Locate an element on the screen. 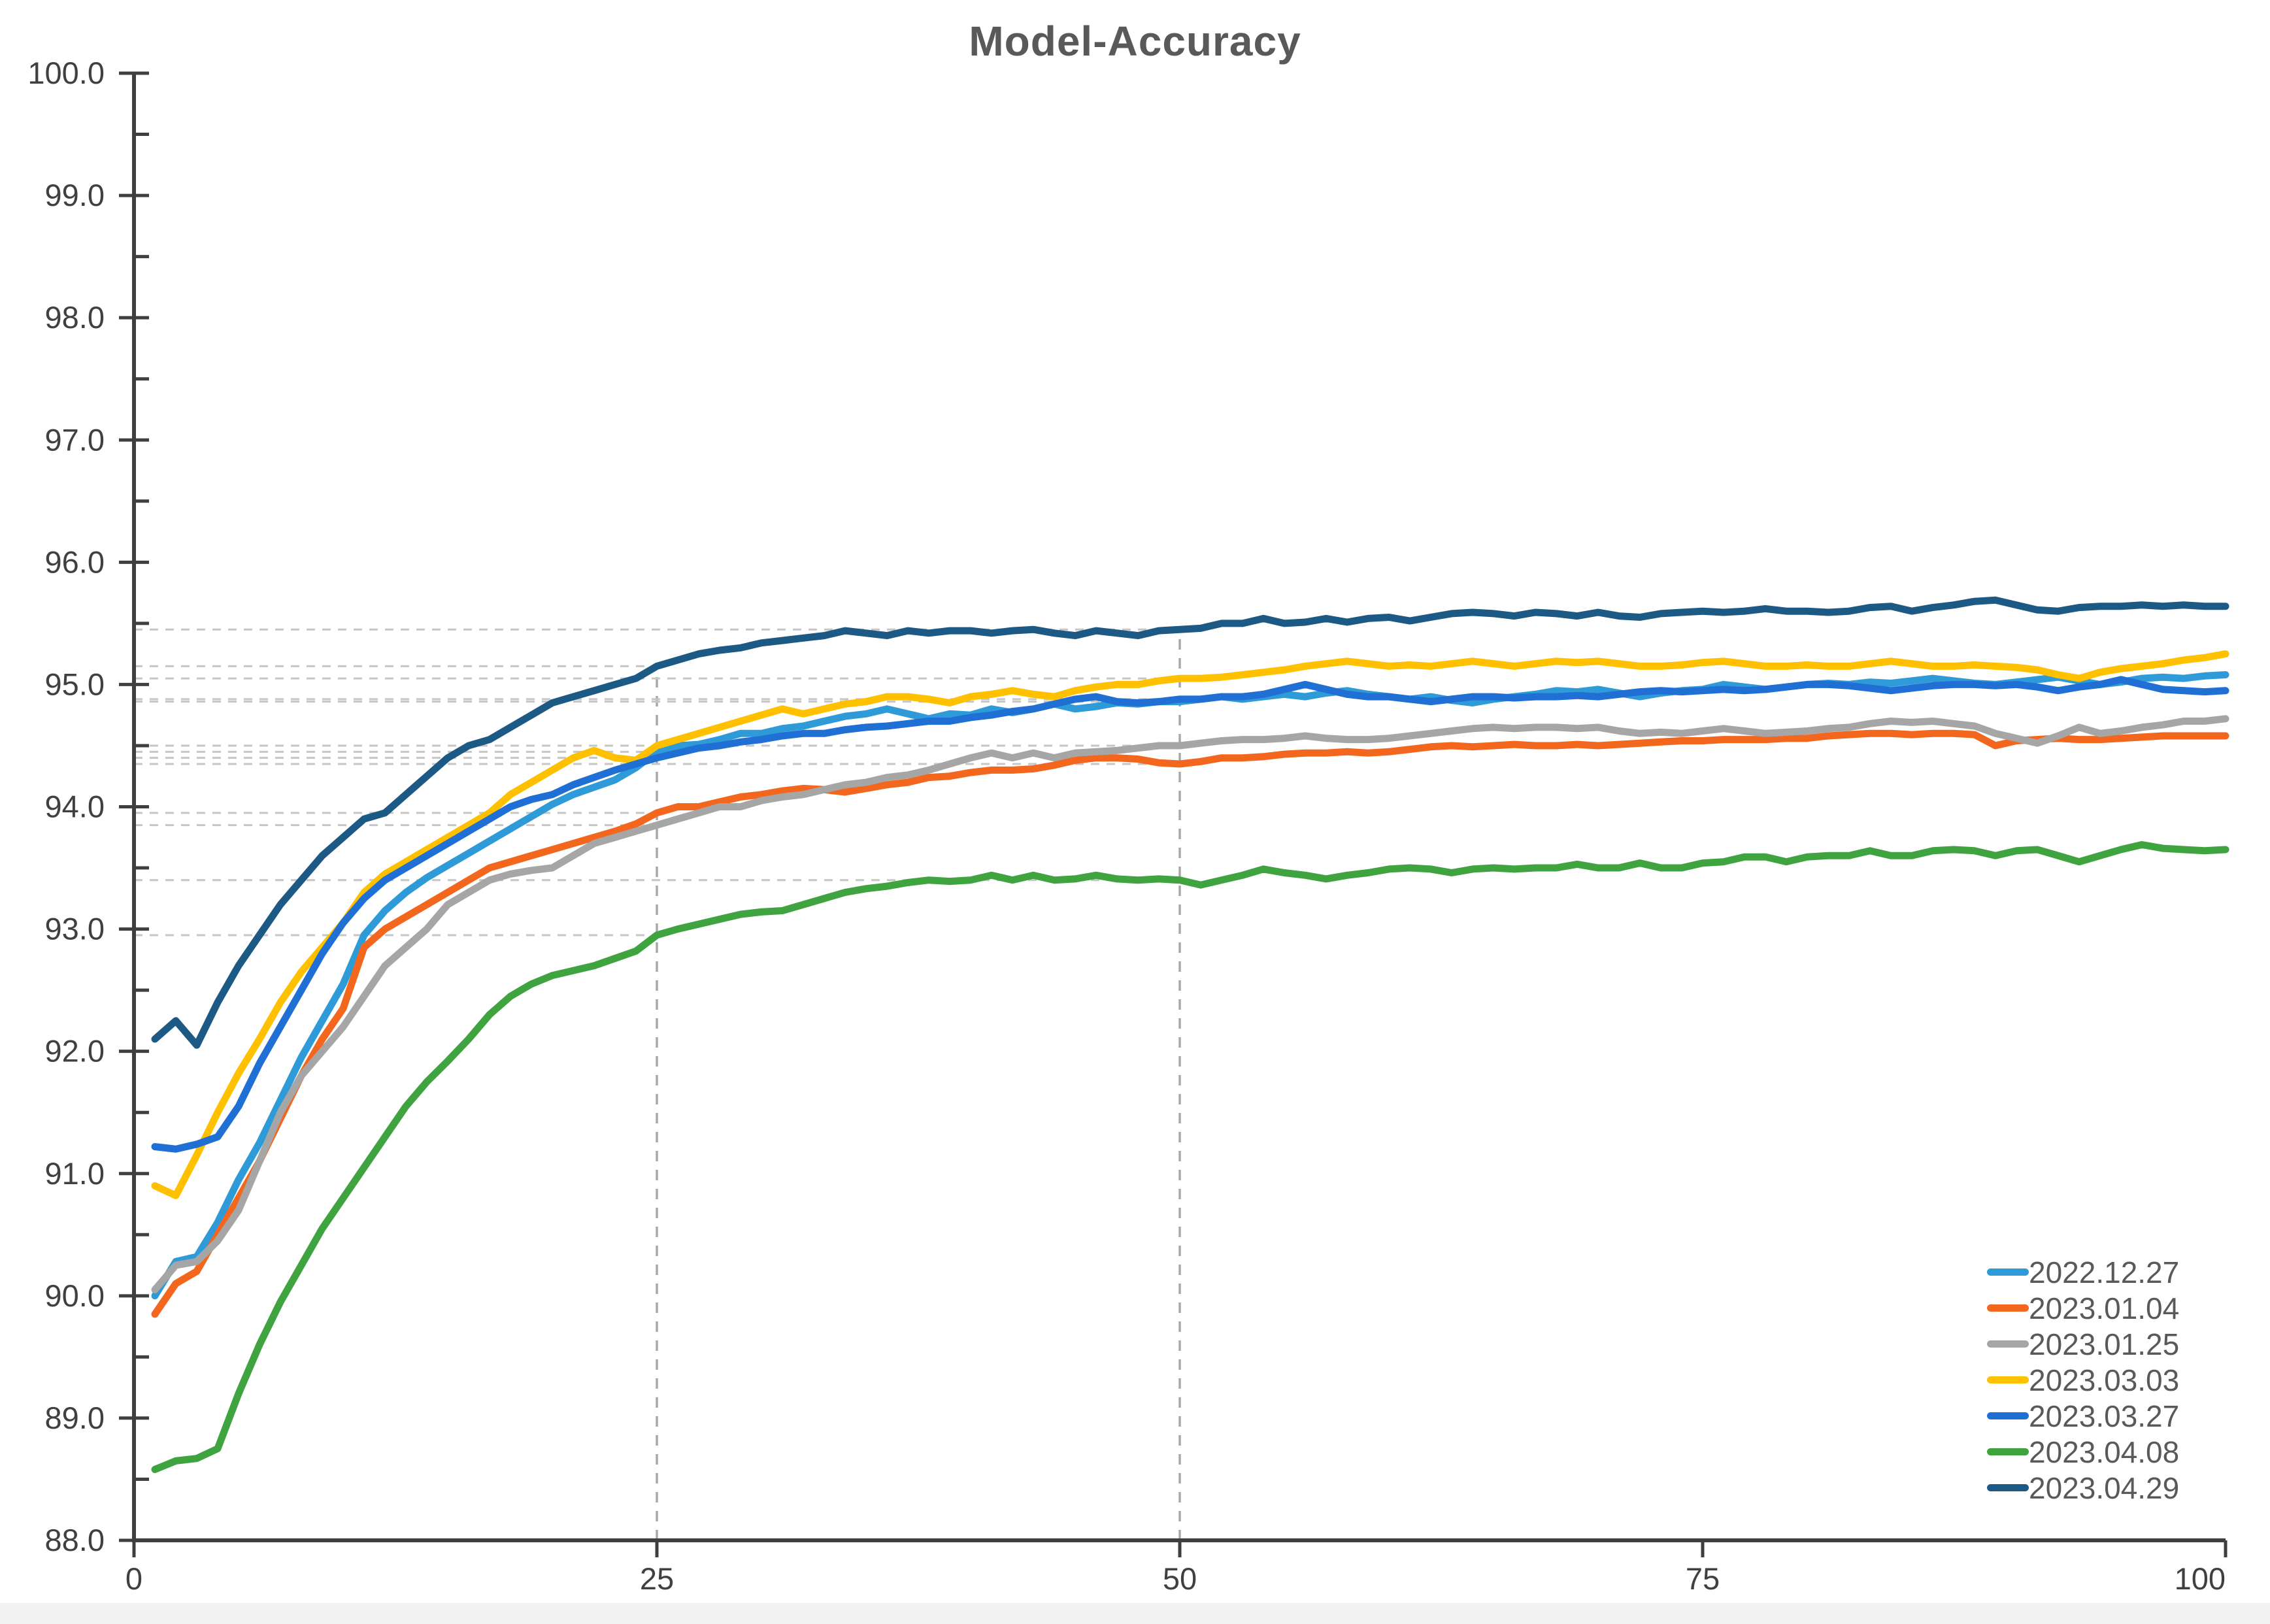 This screenshot has width=2270, height=1624. svg-text: 91.0 is located at coordinates (75, 1173).